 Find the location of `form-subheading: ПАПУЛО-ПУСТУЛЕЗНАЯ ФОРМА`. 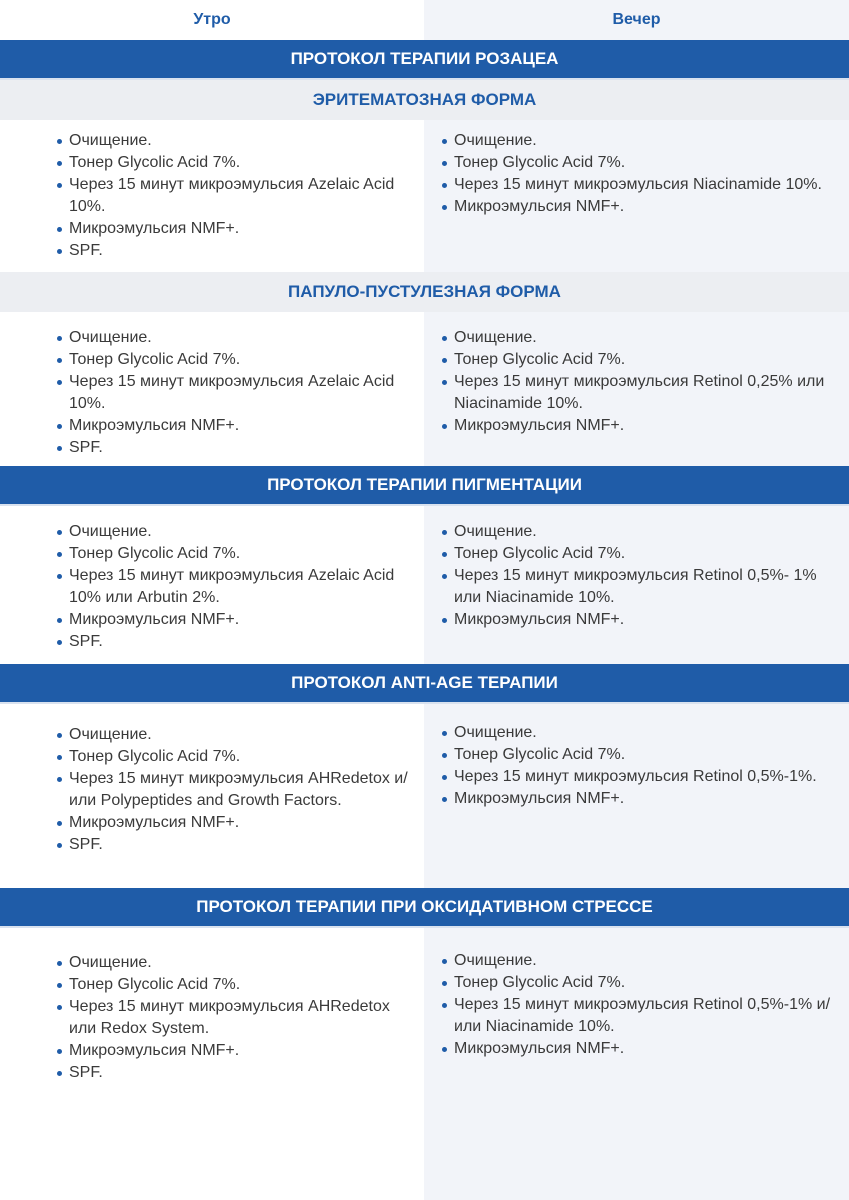

form-subheading: ПАПУЛО-ПУСТУЛЕЗНАЯ ФОРМА is located at coordinates (424, 292).